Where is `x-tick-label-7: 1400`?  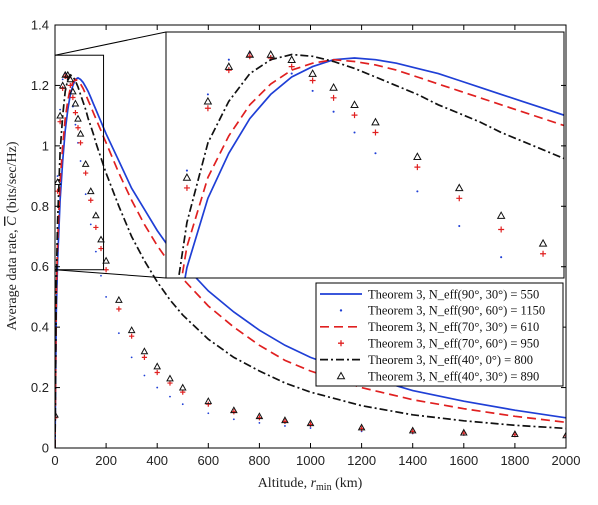 x-tick-label-7: 1400 is located at coordinates (412, 460).